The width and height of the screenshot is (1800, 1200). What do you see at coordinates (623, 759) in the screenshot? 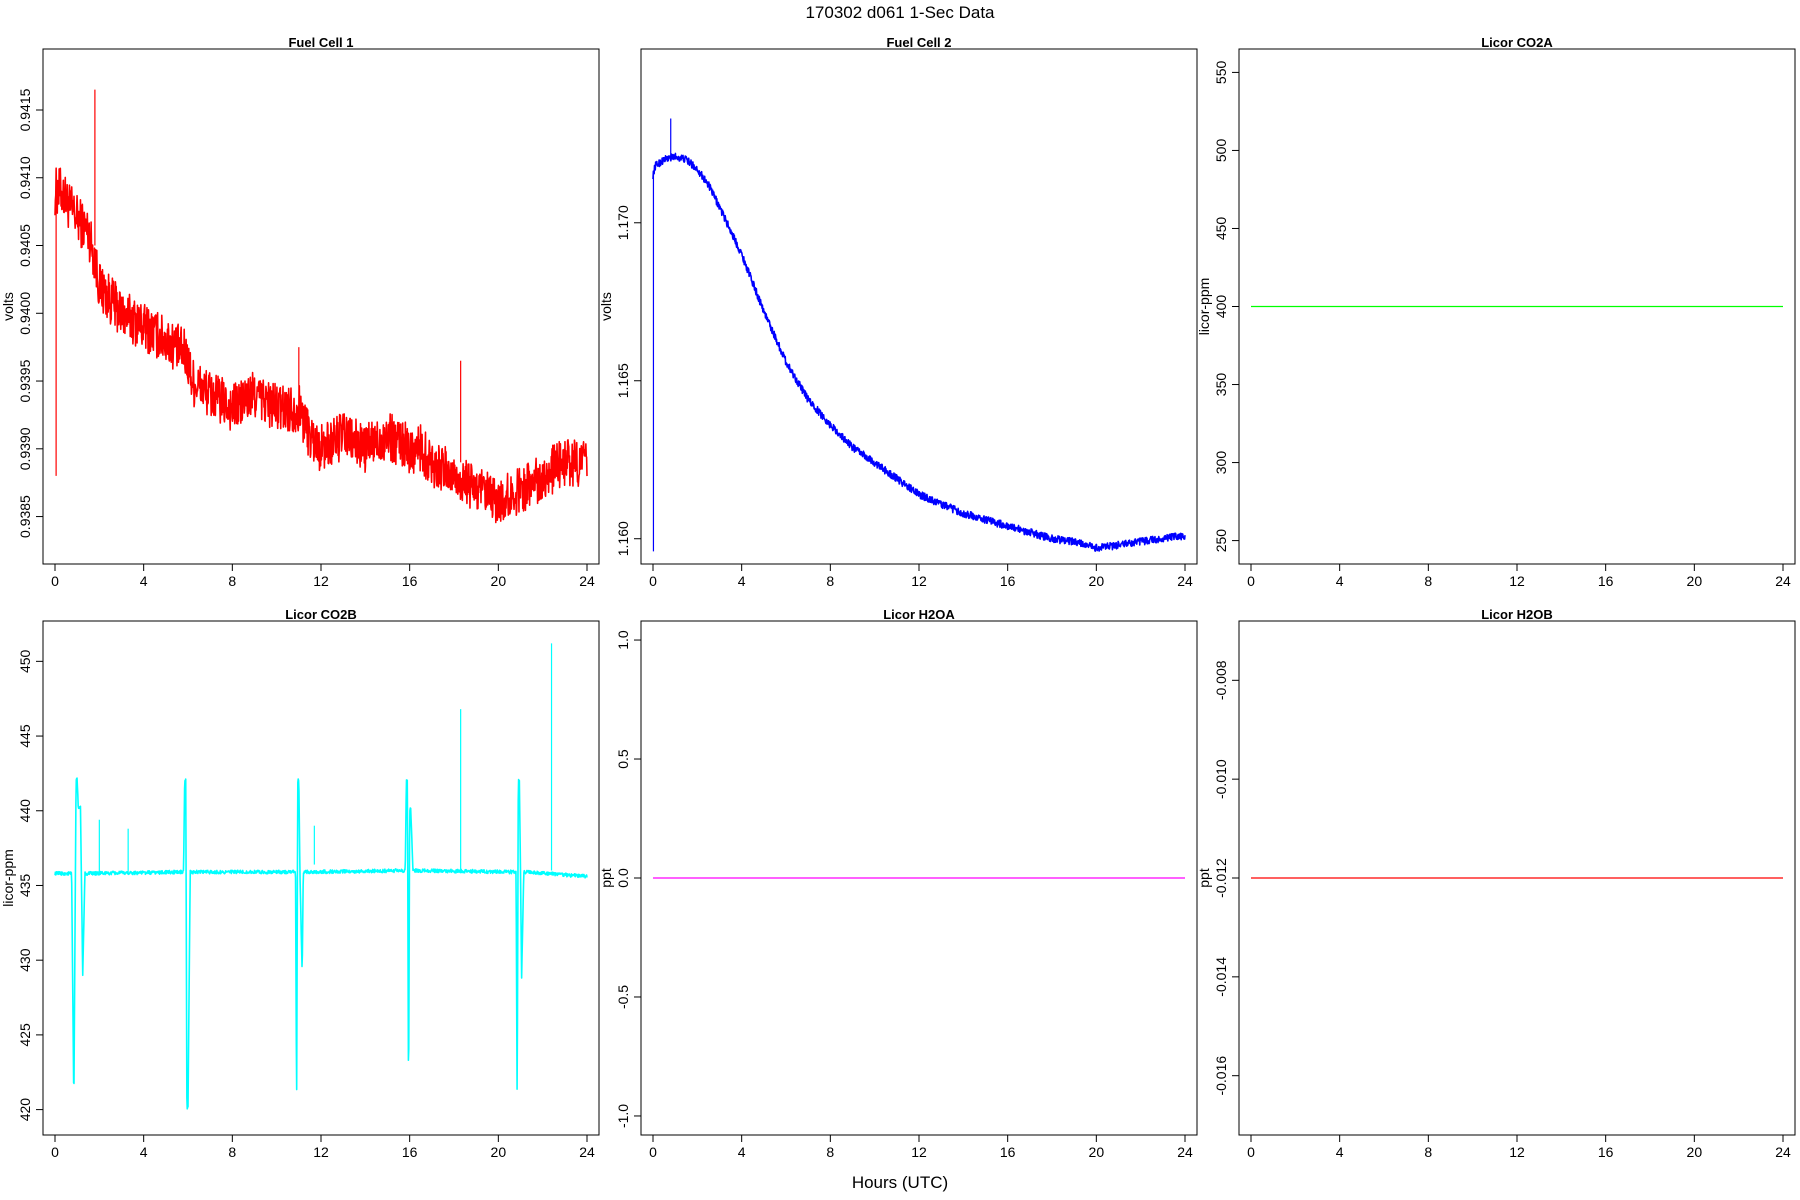
I see `y-tick-label: 0.5` at bounding box center [623, 759].